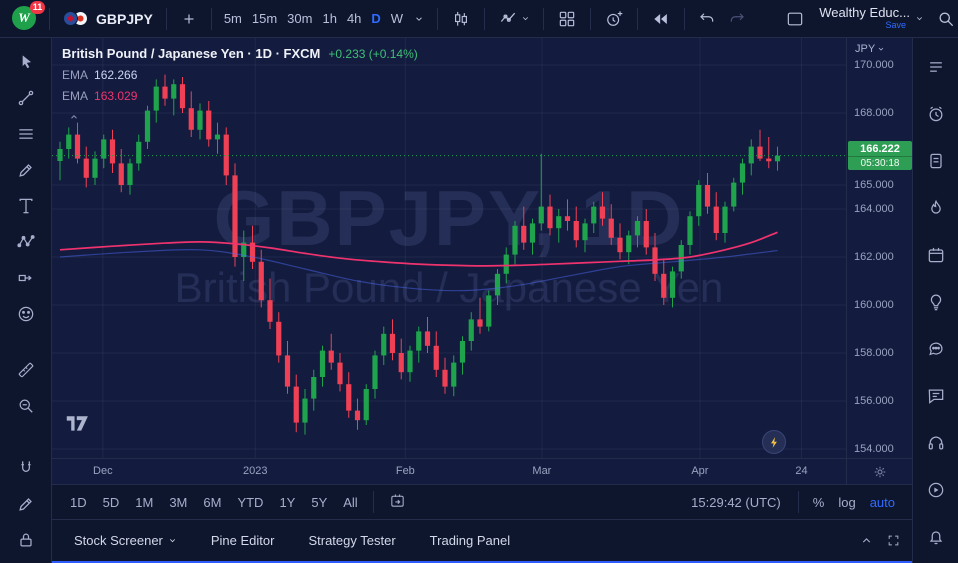 Image resolution: width=958 pixels, height=563 pixels. I want to click on range-3m-button: 3M, so click(178, 502).